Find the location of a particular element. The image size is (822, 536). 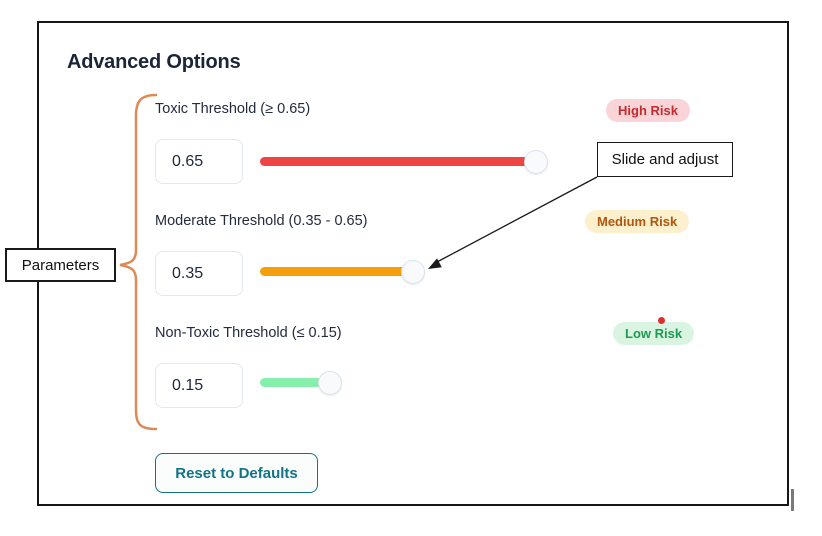

nontoxic-threshold-label: Non-Toxic Threshold (≤ 0.15) is located at coordinates (248, 333).